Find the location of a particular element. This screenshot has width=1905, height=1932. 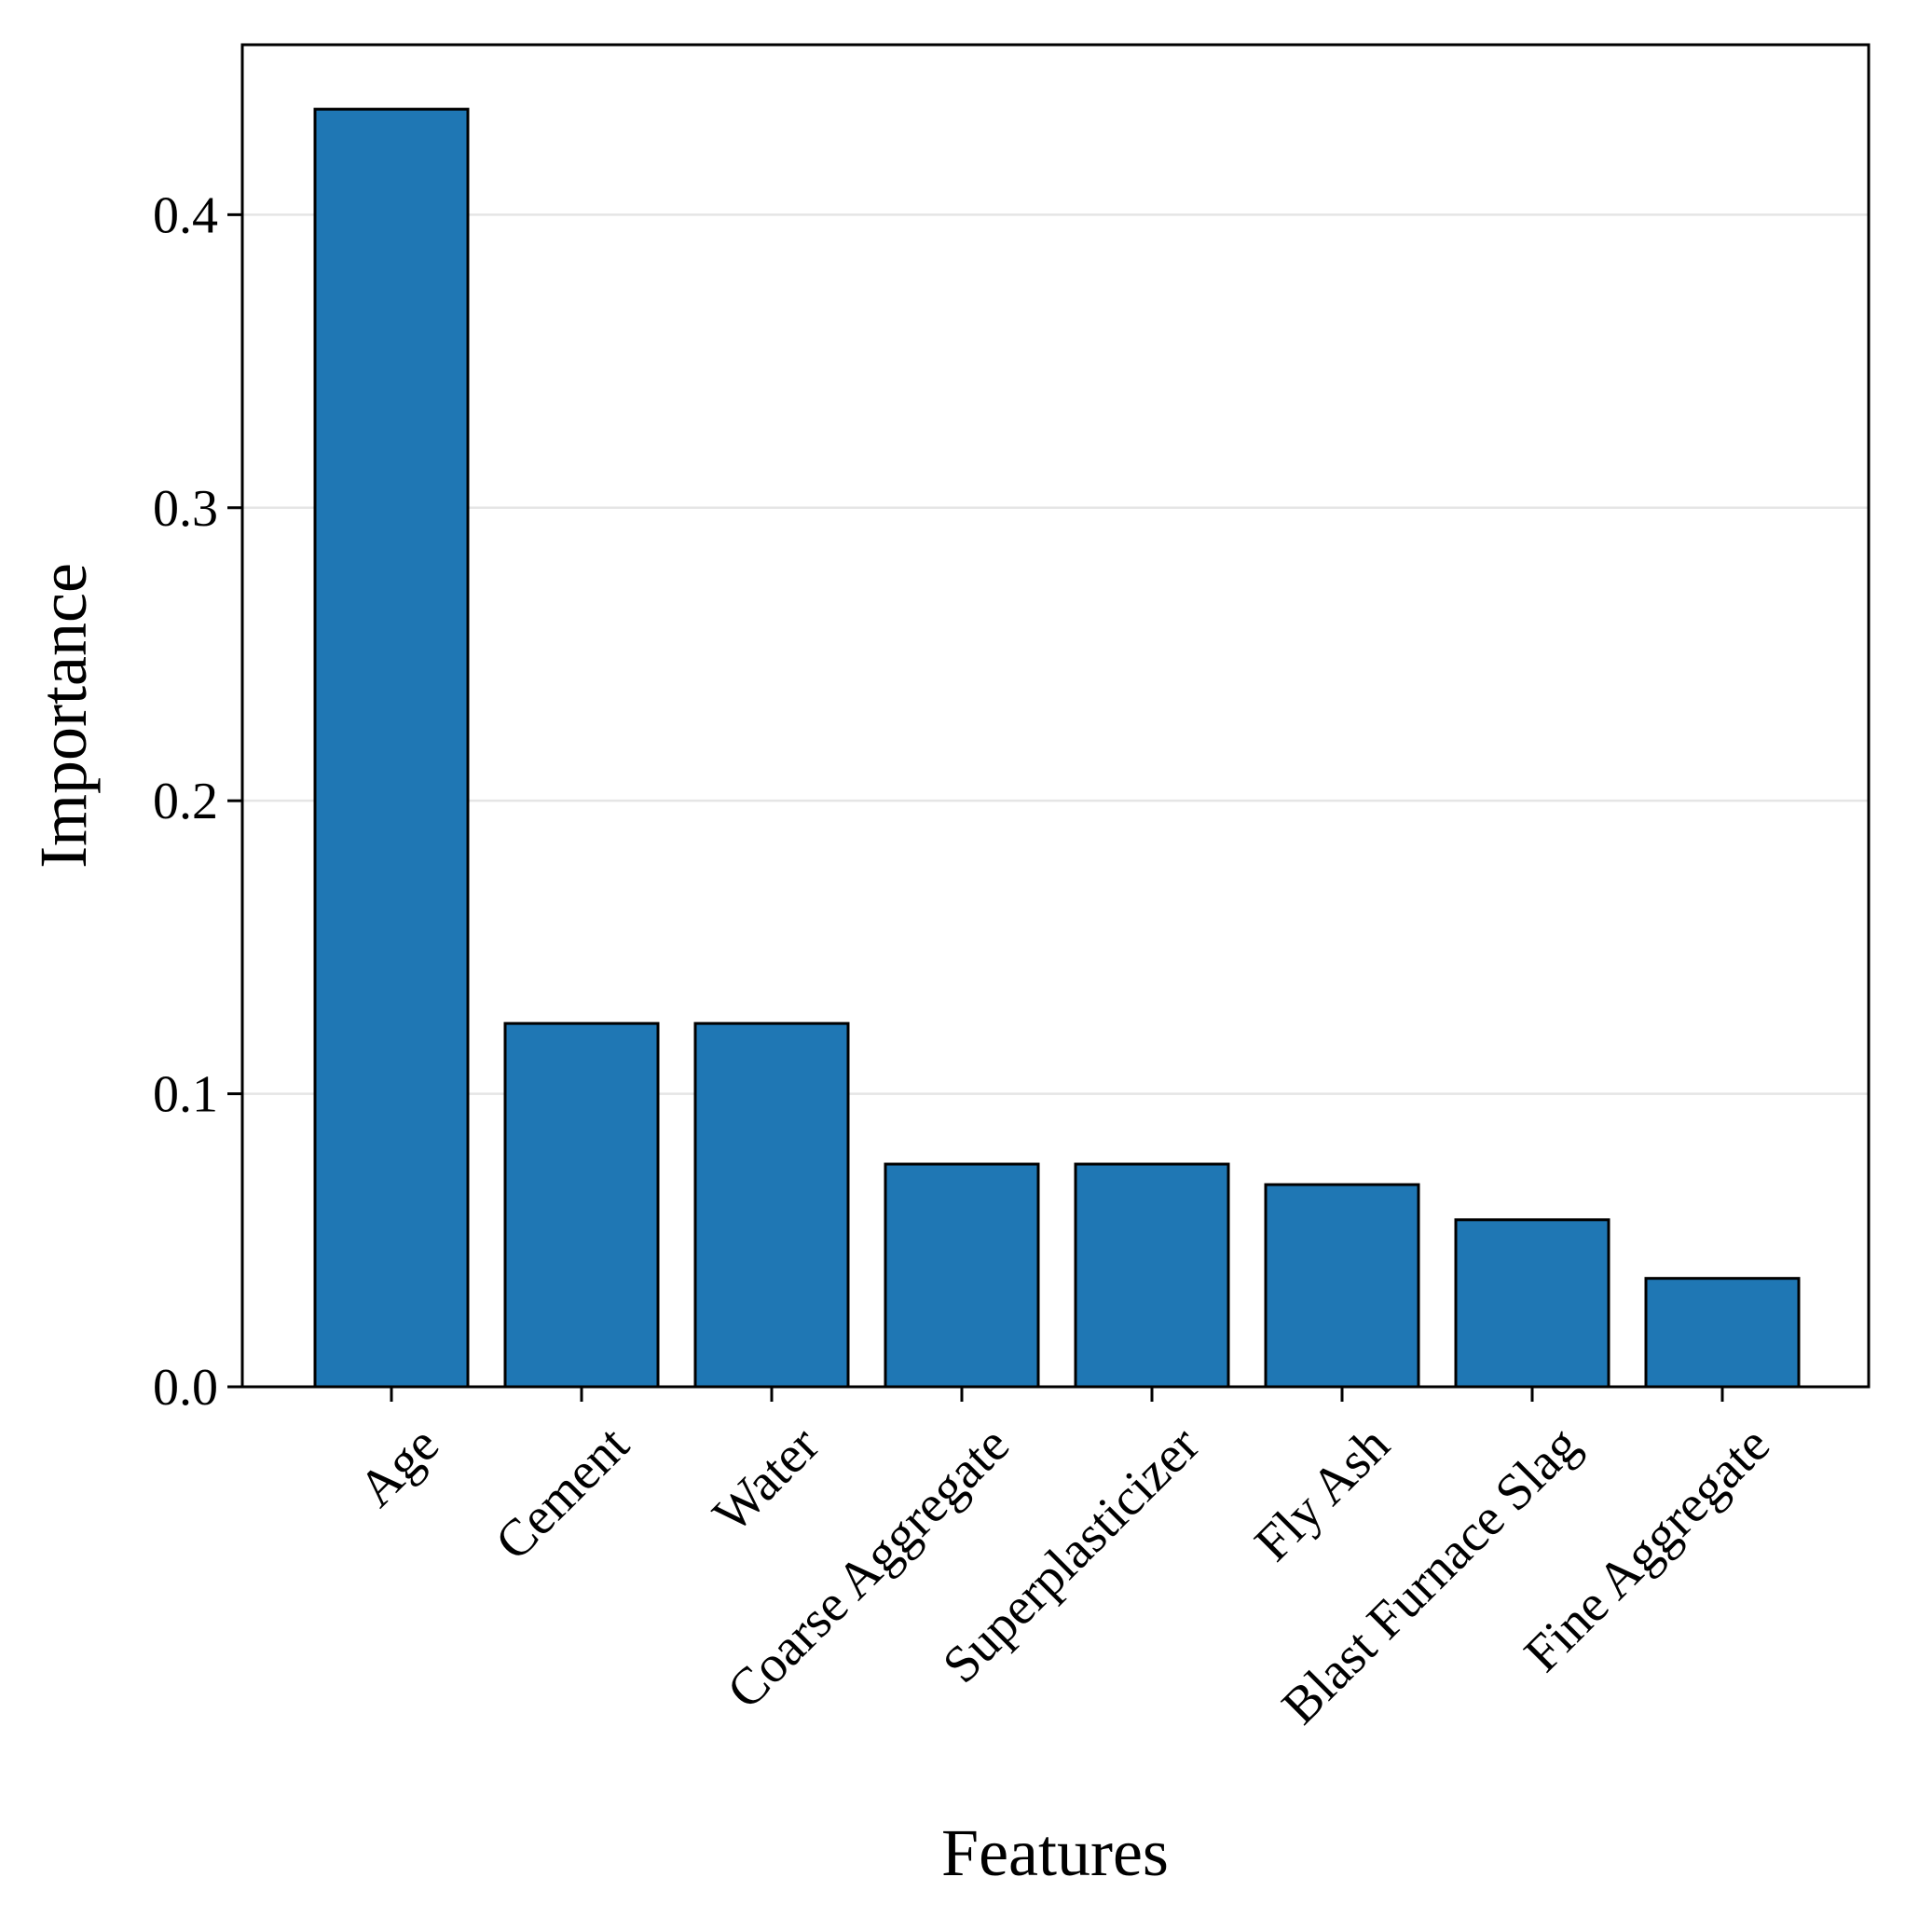

y-axis: 0.0 0.1 0.2 0.3 0.4 is located at coordinates (197, 801).